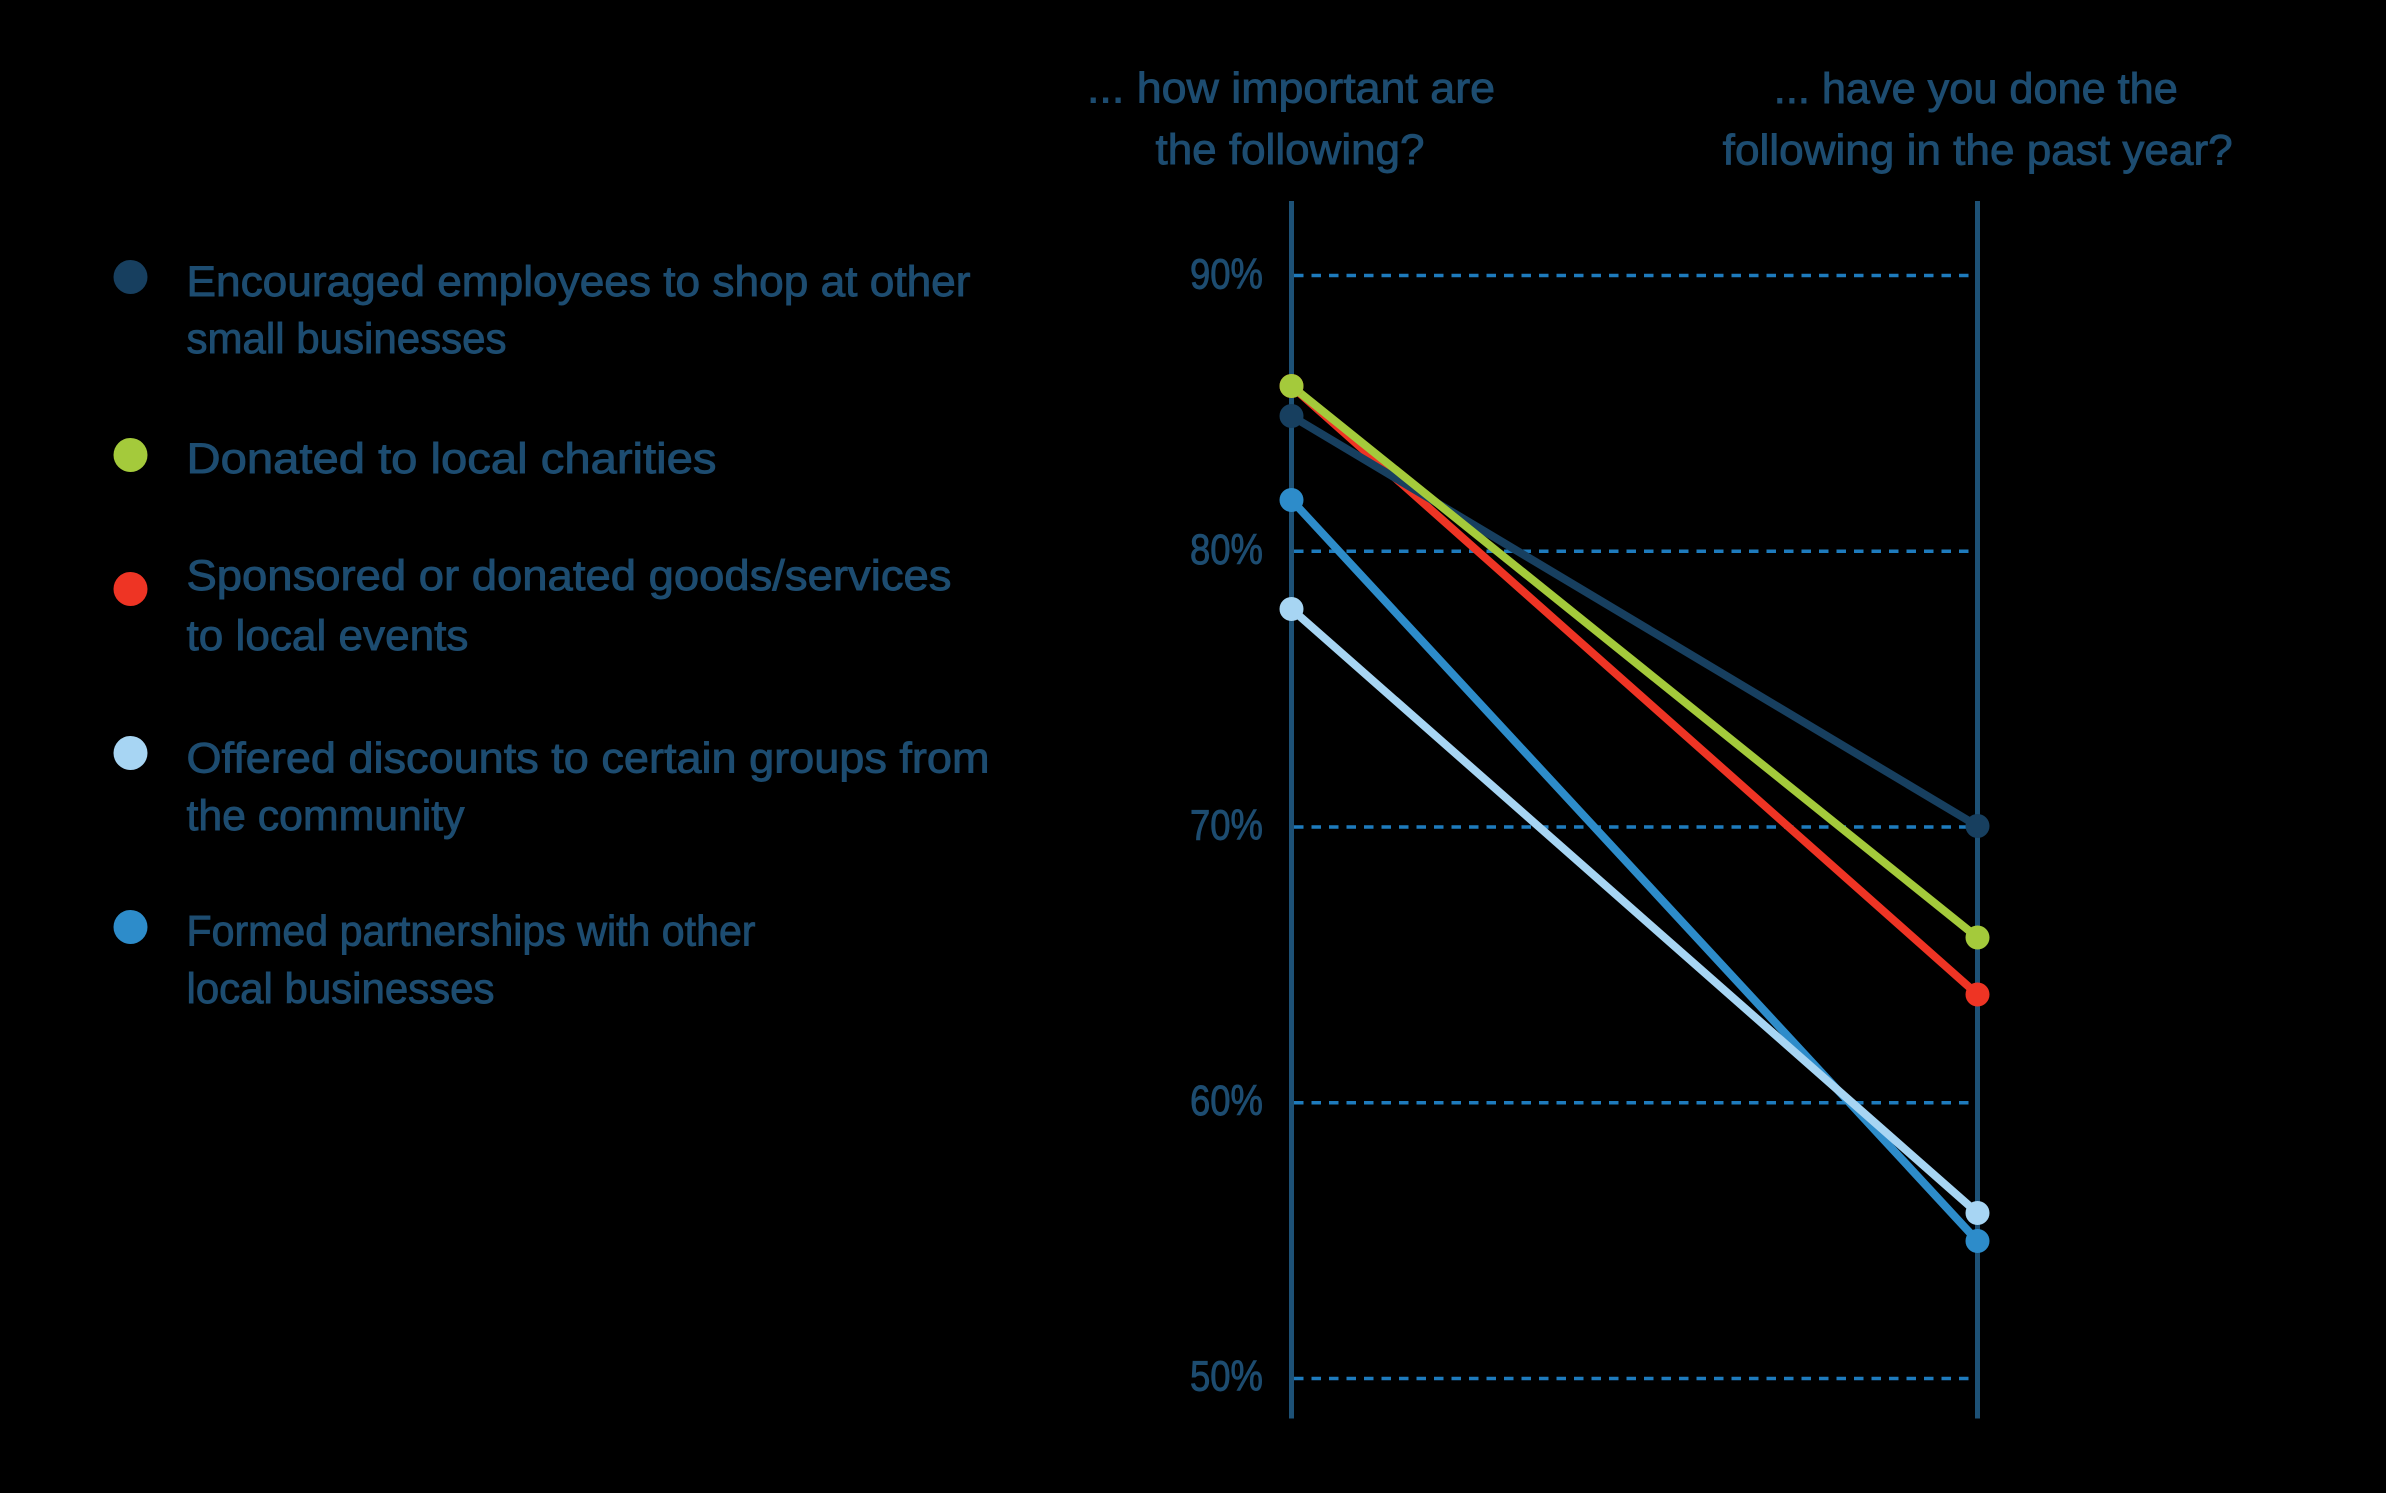 The width and height of the screenshot is (2386, 1493). Describe the element at coordinates (569, 576) in the screenshot. I see `svg-text:Sponsored or donated goods/ser: Sponsored or donated goods/services` at that location.